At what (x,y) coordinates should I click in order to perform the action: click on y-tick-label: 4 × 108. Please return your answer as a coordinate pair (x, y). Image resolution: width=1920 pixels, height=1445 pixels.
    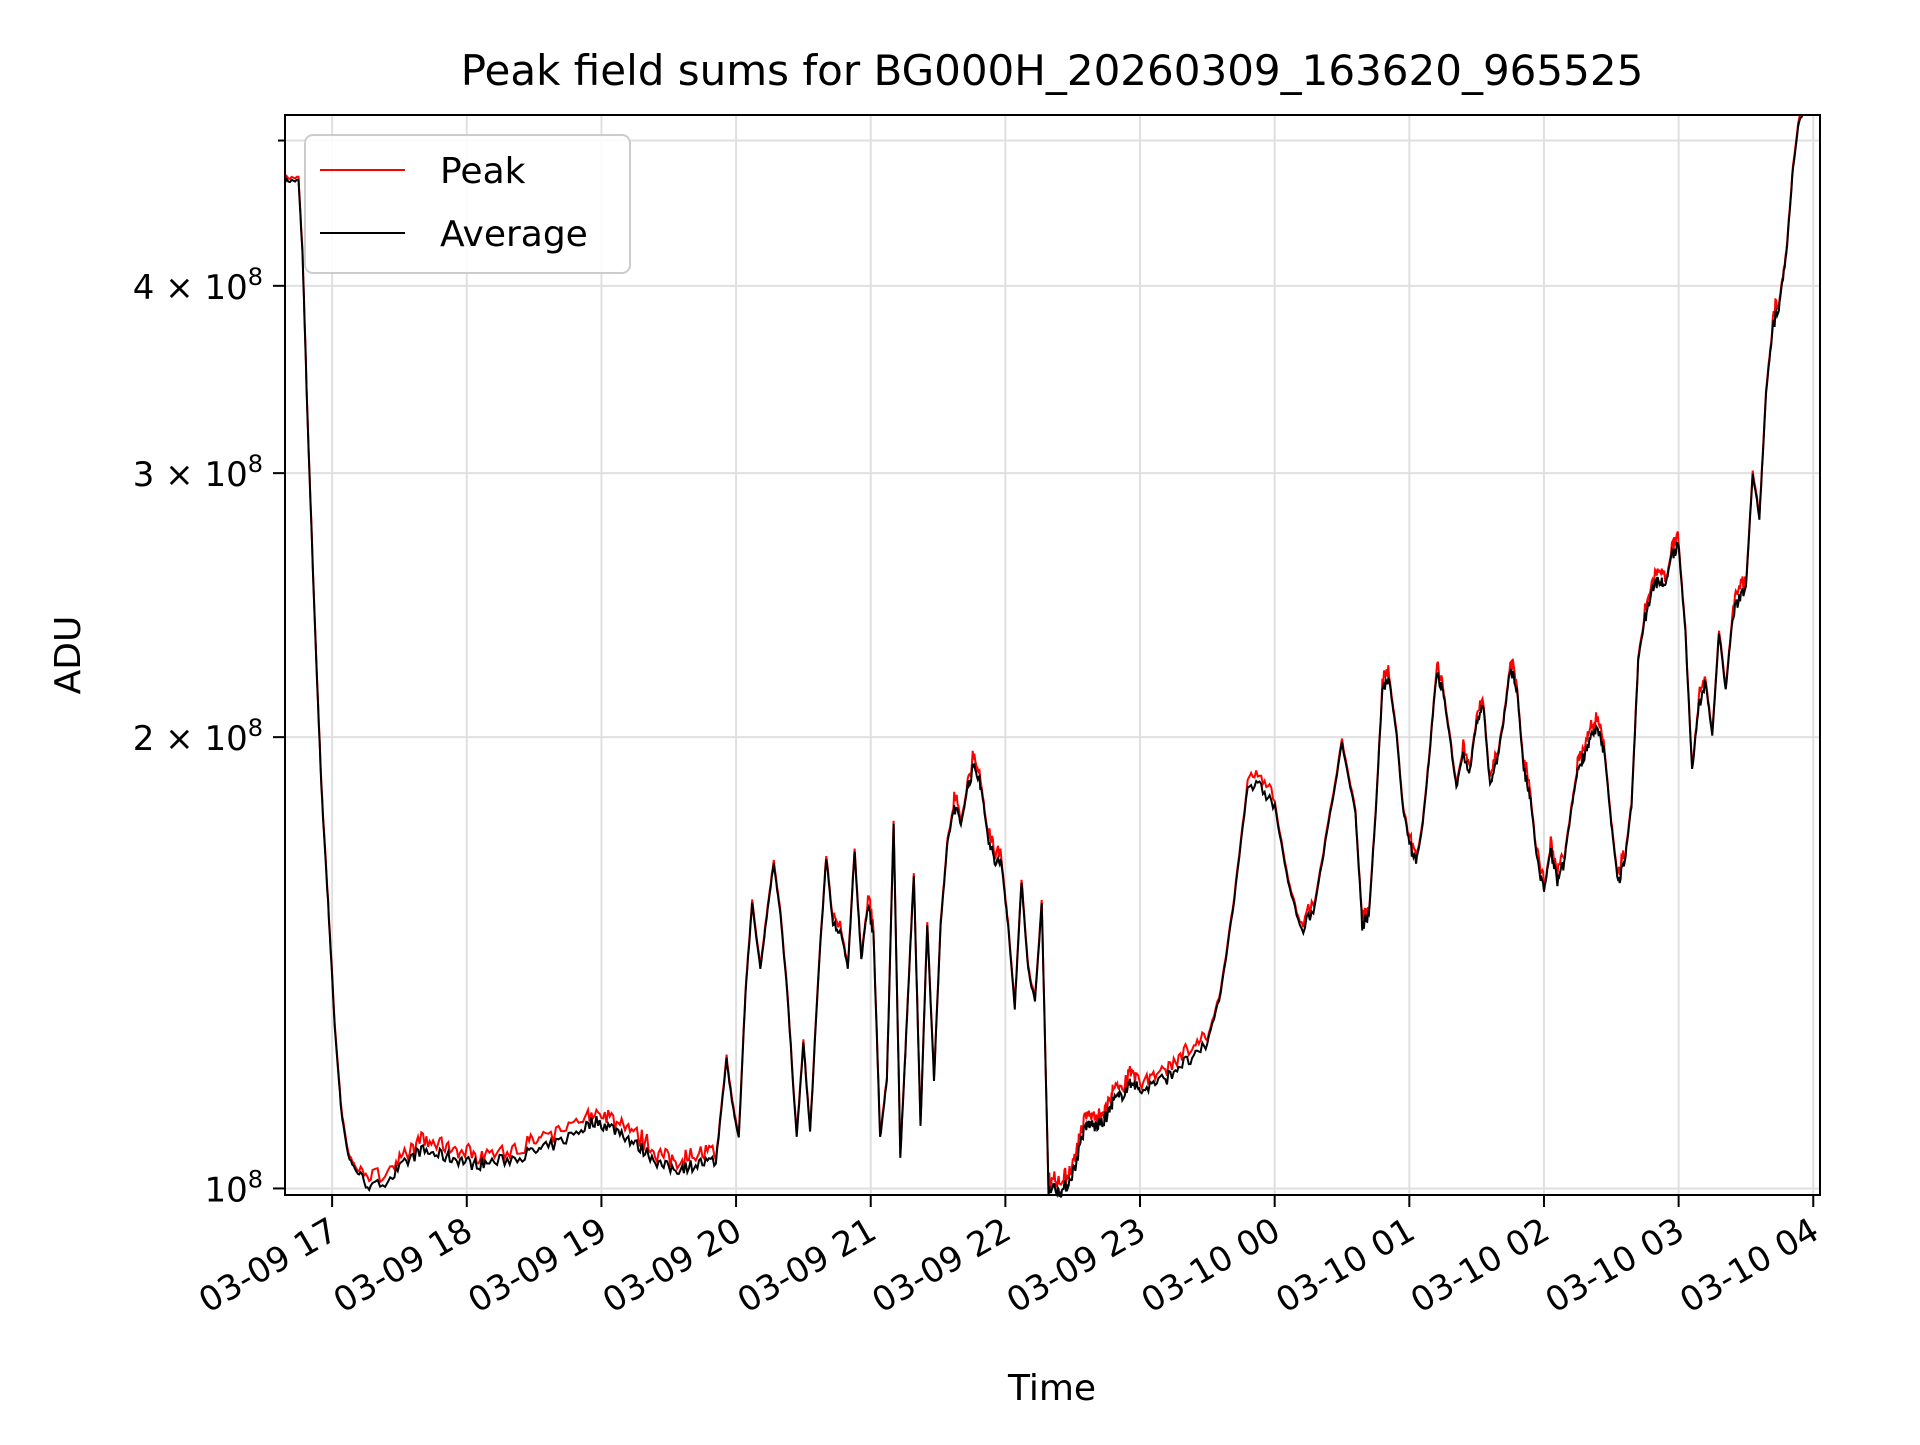
    Looking at the image, I should click on (198, 285).